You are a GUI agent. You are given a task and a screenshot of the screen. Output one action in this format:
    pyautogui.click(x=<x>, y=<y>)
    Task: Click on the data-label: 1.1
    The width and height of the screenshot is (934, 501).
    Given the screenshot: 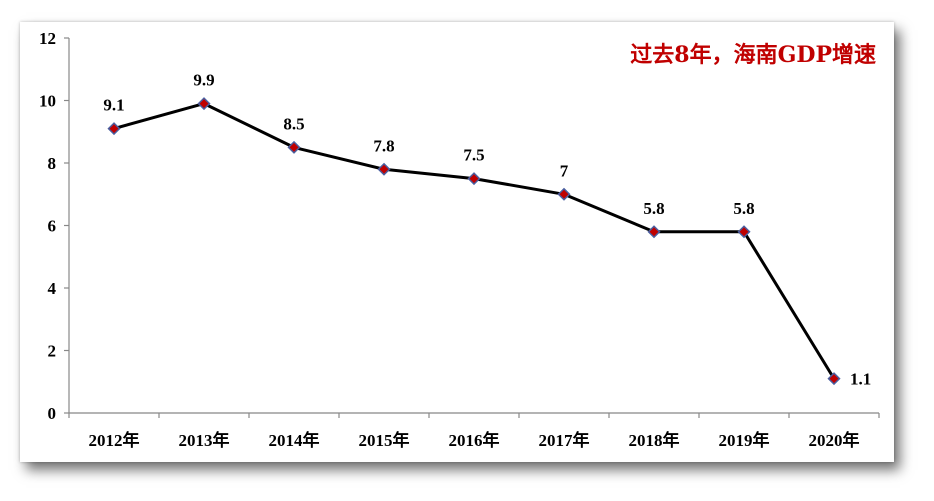 What is the action you would take?
    pyautogui.click(x=860, y=379)
    